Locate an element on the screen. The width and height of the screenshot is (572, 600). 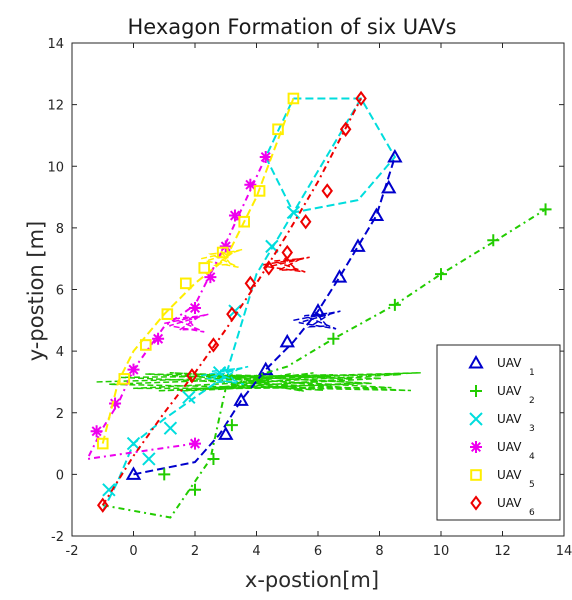
legend-item: UAV 5 is located at coordinates (502, 479).